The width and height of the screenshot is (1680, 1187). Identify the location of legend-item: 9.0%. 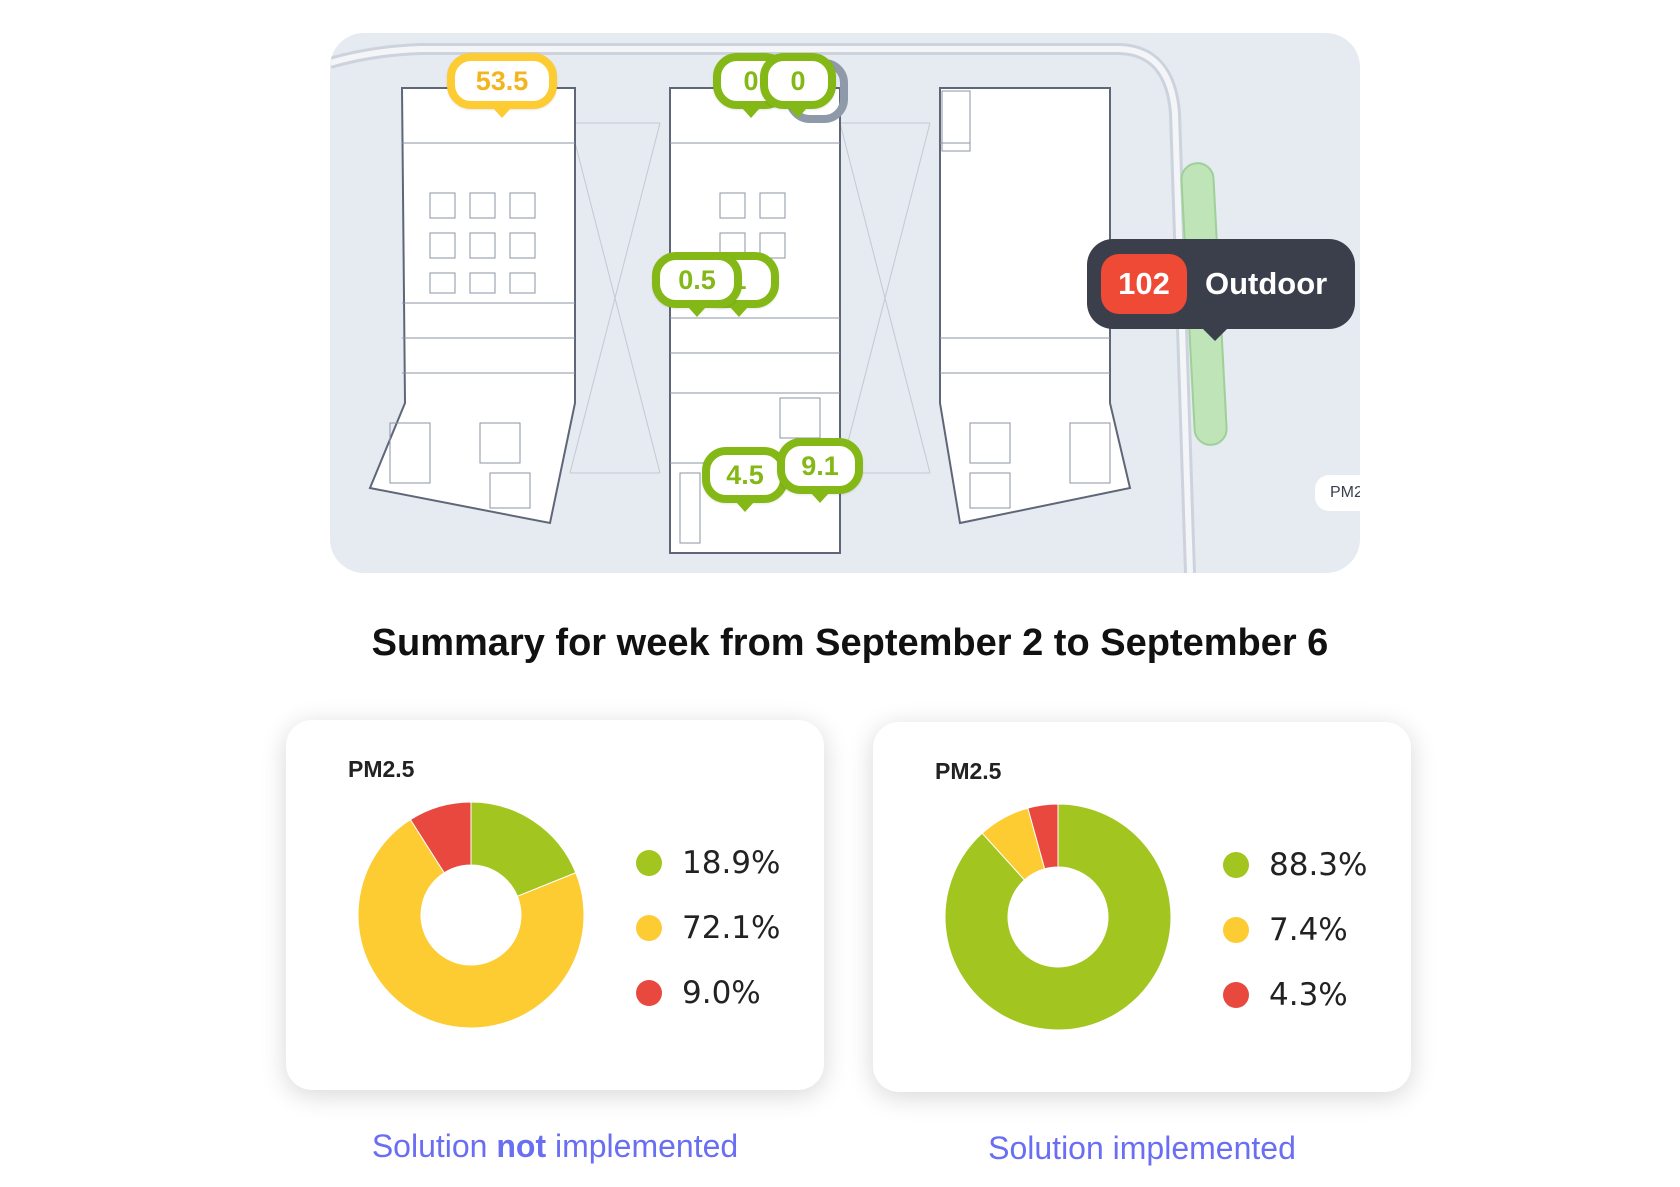
(708, 992).